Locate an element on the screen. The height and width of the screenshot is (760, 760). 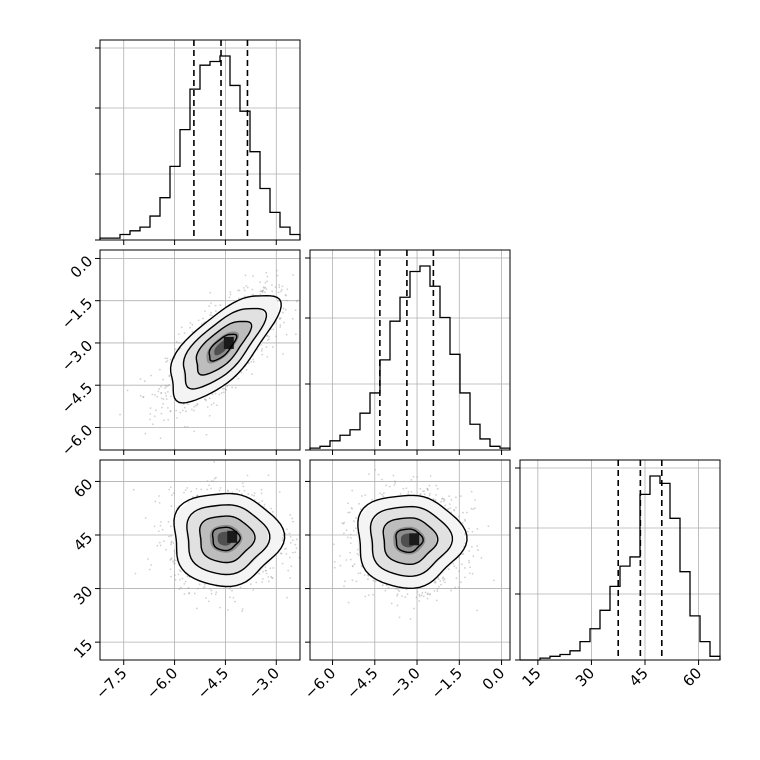
y-tick-label: 45 is located at coordinates (83, 542).